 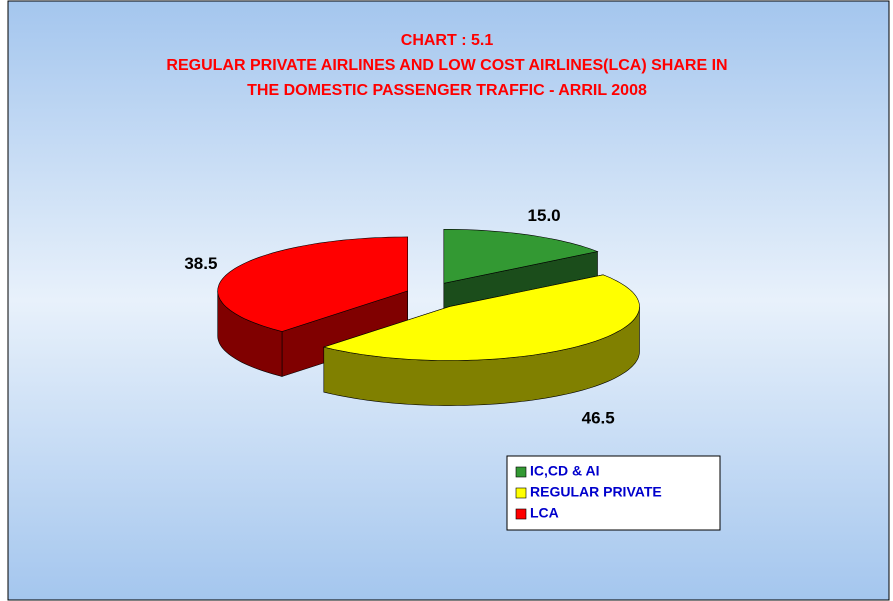 I want to click on legend-label: REGULAR PRIVATE, so click(x=596, y=492).